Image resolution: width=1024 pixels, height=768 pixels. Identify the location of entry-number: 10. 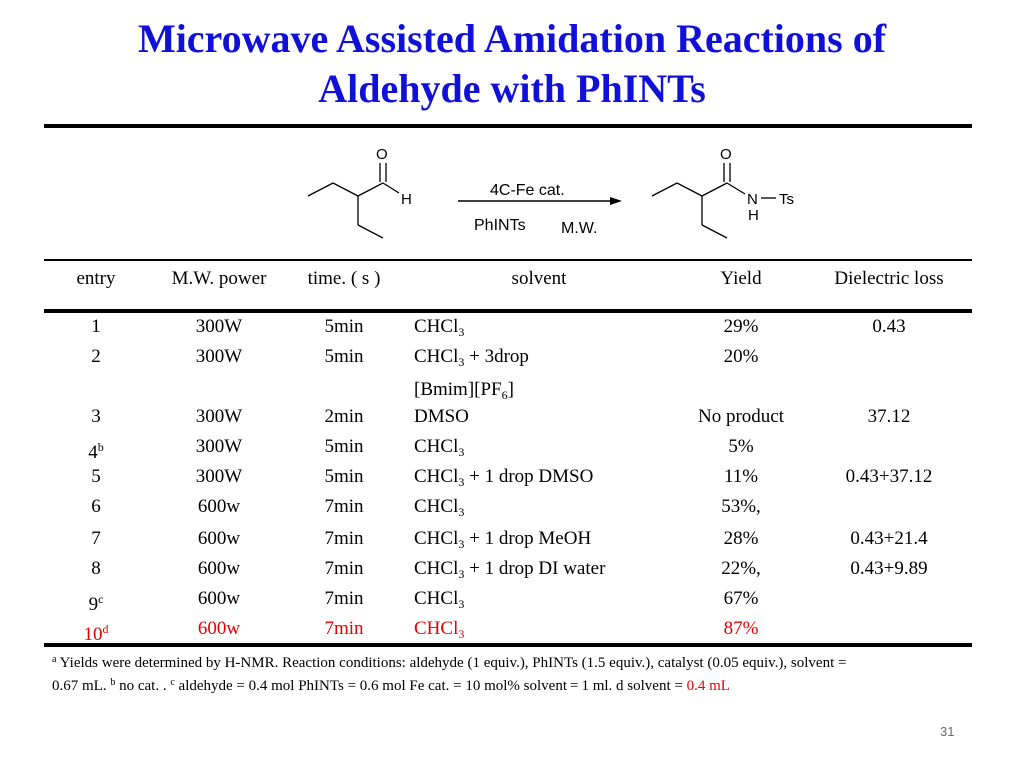
(93, 634).